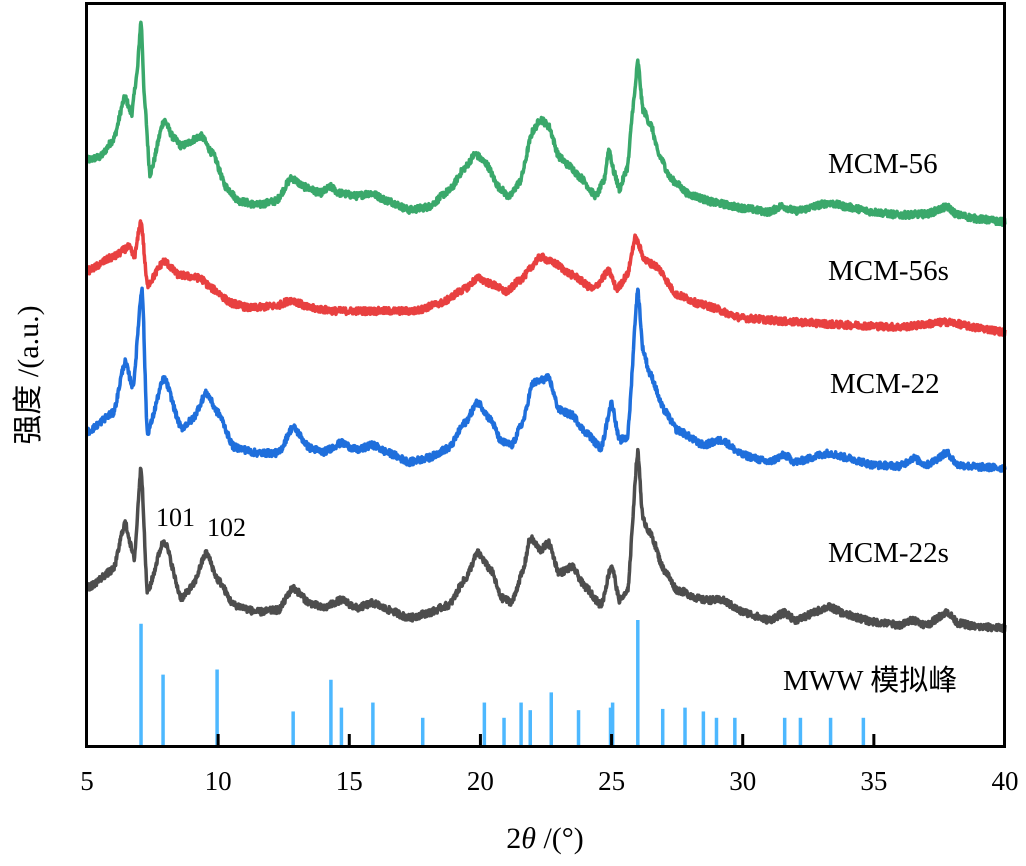 The width and height of the screenshot is (1026, 866). What do you see at coordinates (870, 680) in the screenshot?
I see `reference-label: MWW 模拟峰` at bounding box center [870, 680].